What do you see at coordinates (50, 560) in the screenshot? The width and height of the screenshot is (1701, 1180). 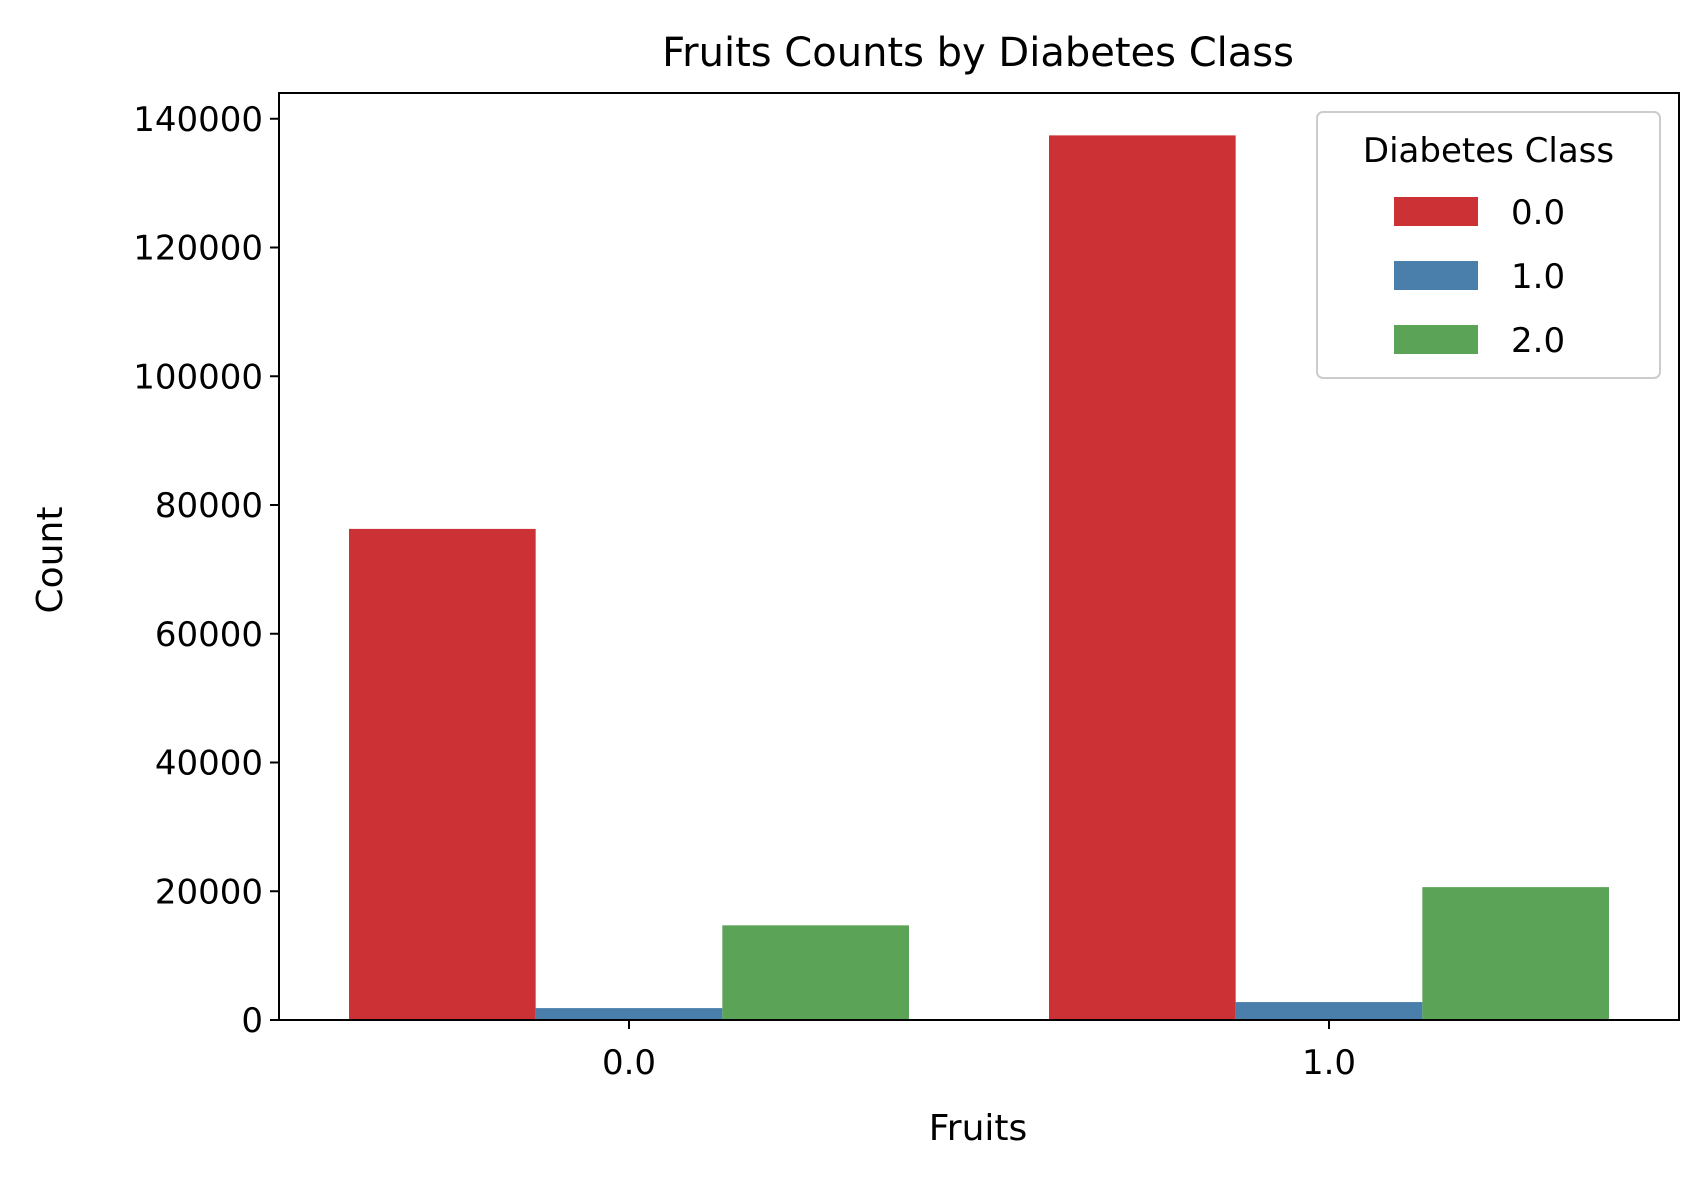 I see `y-axis-label: Count` at bounding box center [50, 560].